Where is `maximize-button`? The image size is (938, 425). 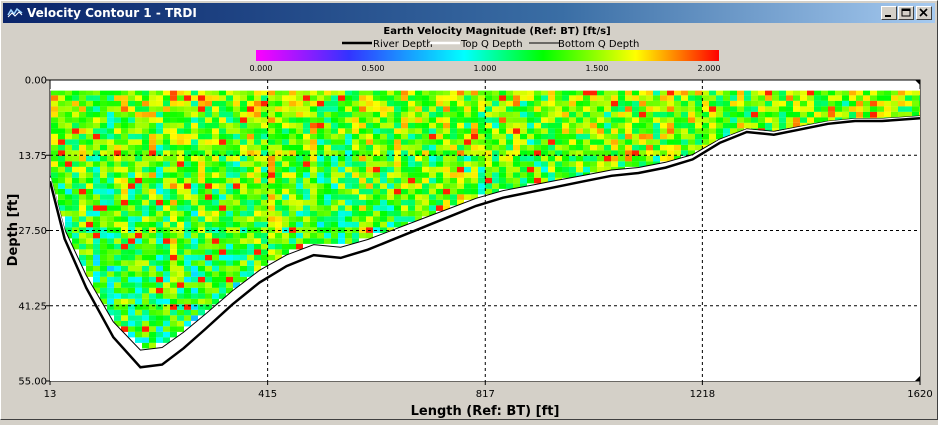
maximize-button is located at coordinates (906, 13).